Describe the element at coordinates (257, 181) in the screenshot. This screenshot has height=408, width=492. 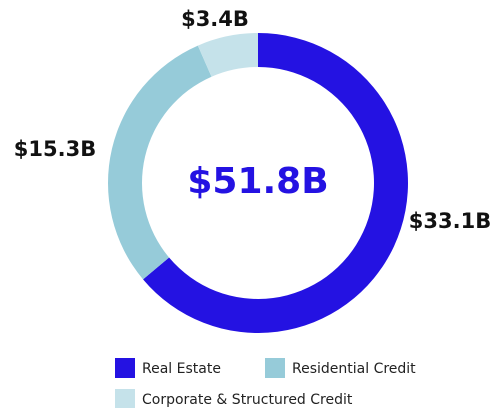
I see `center-total: $51.8B` at that location.